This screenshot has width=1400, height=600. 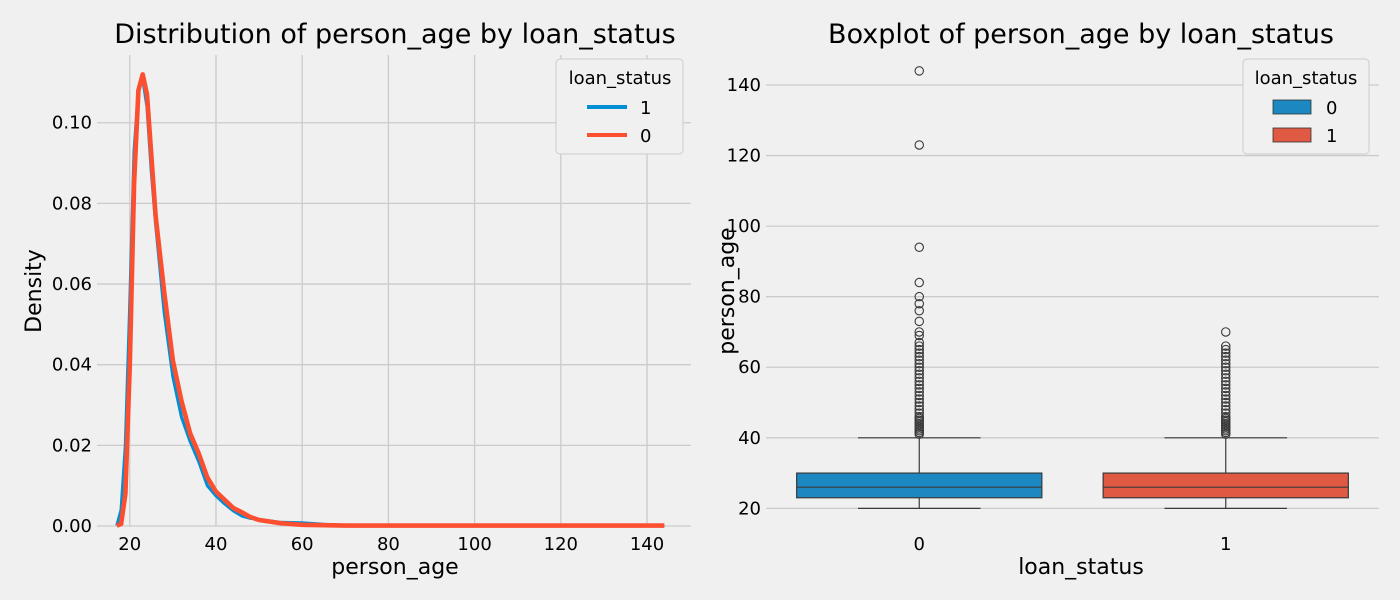 What do you see at coordinates (216, 544) in the screenshot?
I see `kde-x-tick-label: 40` at bounding box center [216, 544].